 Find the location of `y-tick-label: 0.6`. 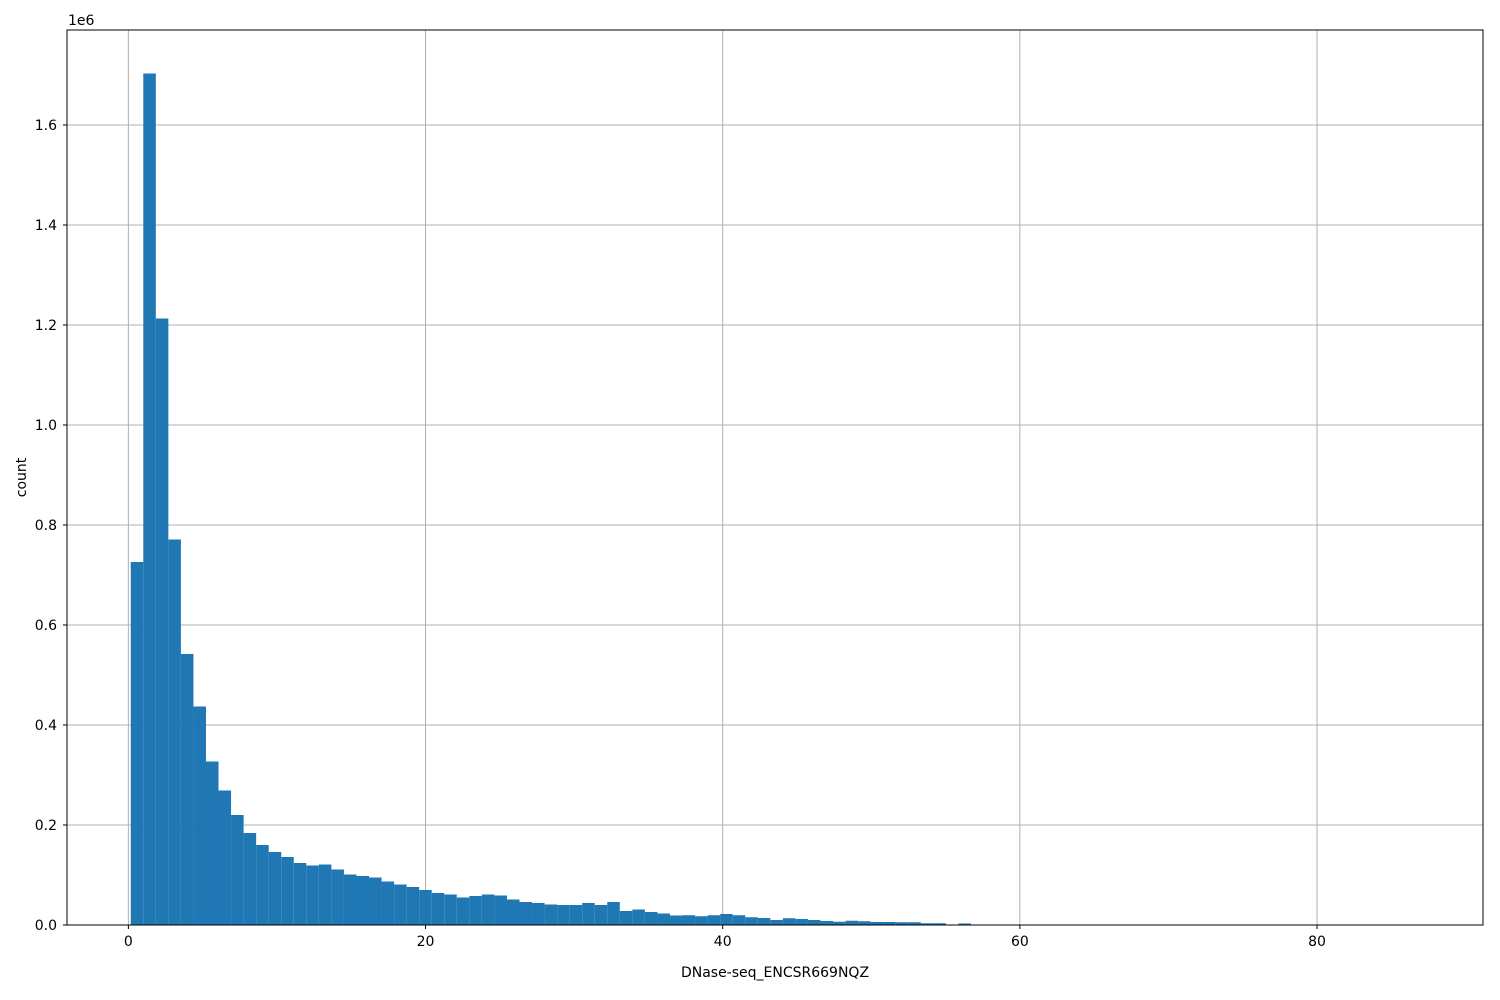

y-tick-label: 0.6 is located at coordinates (46, 626).